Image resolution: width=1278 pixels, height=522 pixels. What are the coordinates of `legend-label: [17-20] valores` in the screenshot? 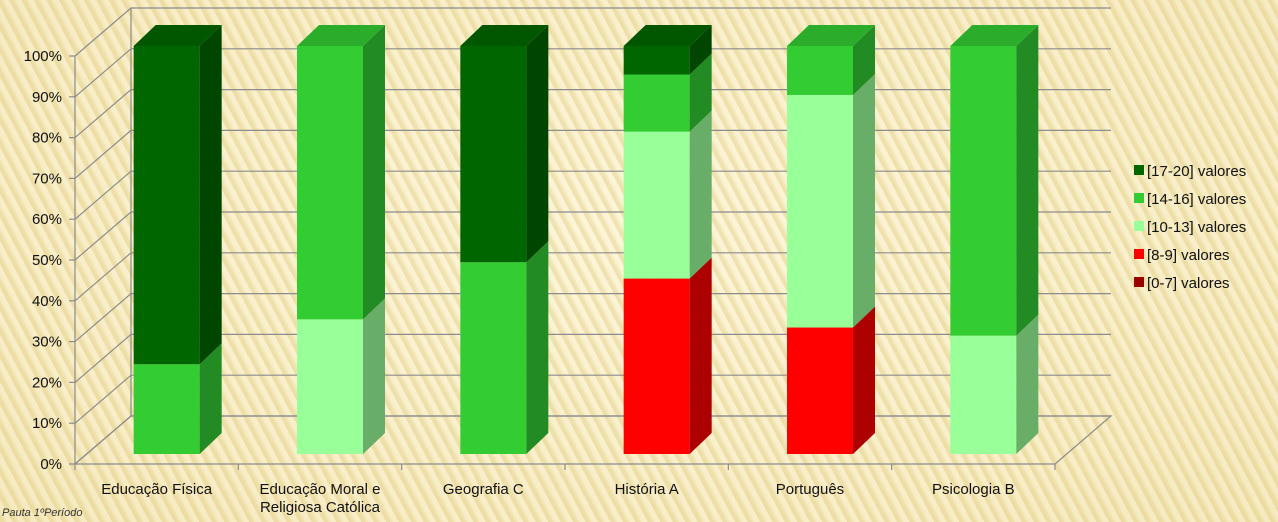 It's located at (1196, 171).